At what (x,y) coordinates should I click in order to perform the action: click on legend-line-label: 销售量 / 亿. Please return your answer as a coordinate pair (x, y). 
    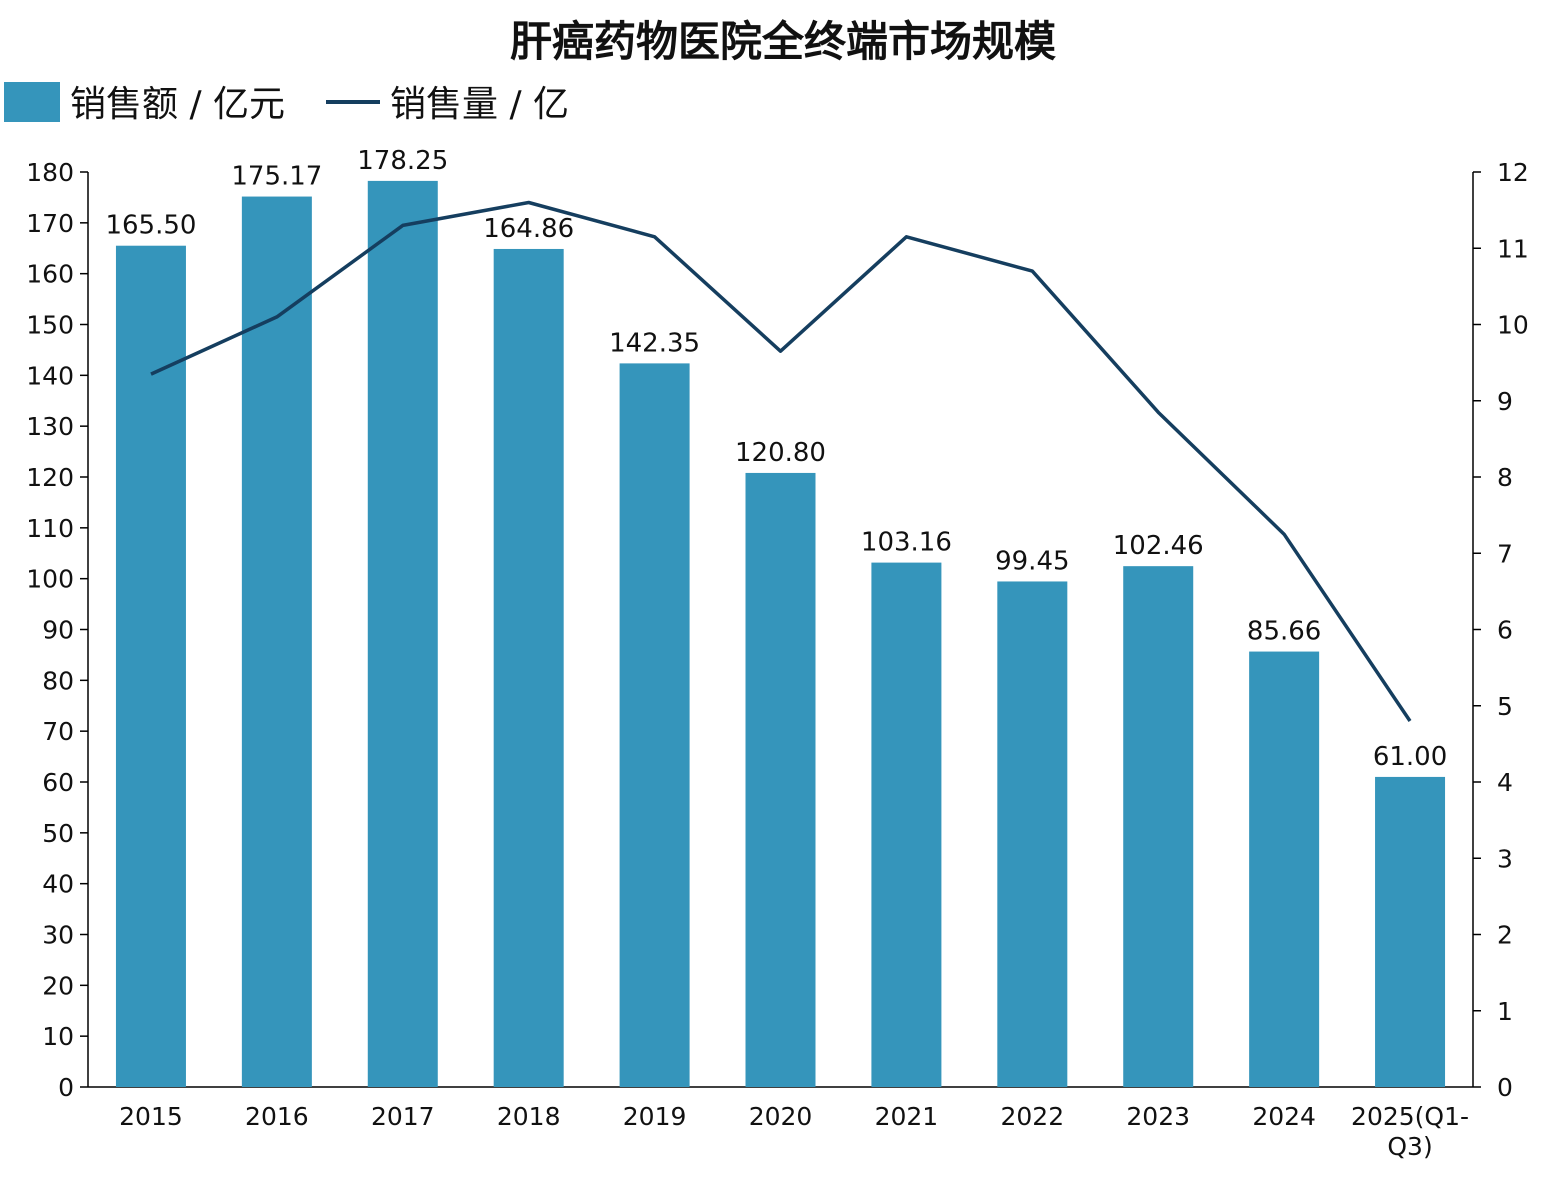
    Looking at the image, I should click on (479, 104).